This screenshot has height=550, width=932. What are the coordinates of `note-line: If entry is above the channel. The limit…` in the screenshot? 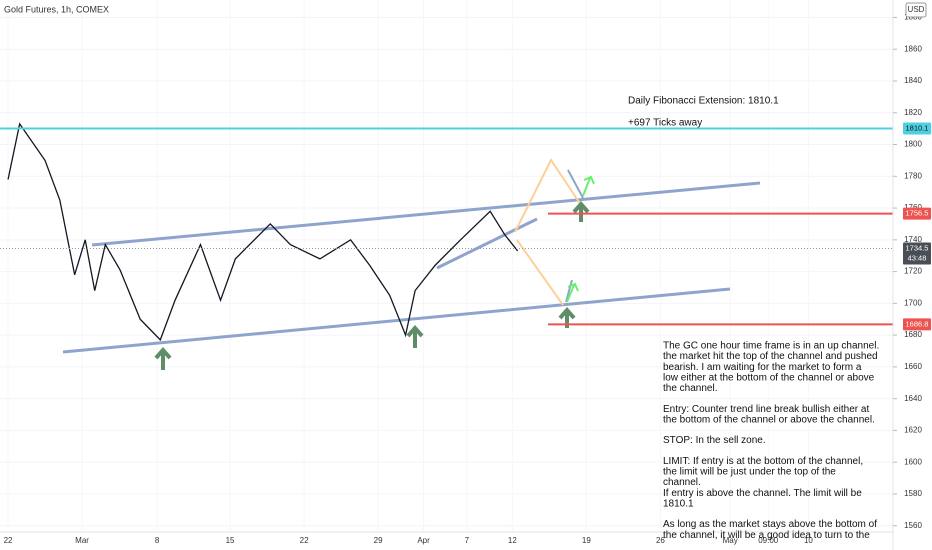 It's located at (762, 493).